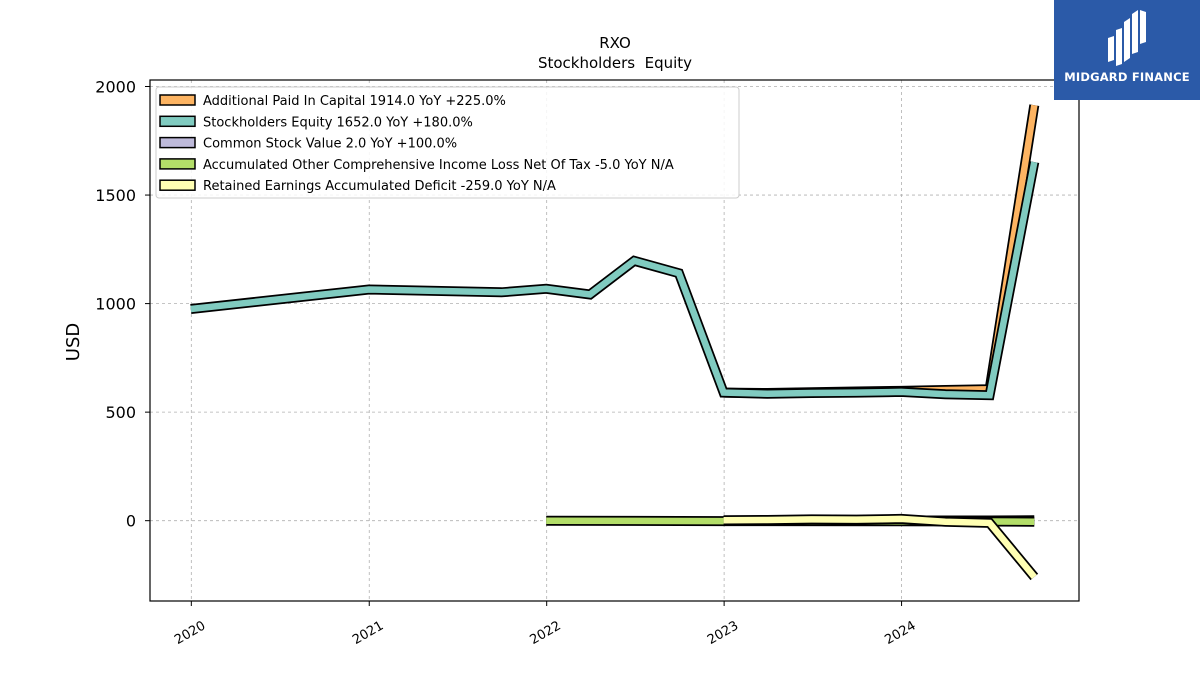  I want to click on legend-label: Stockholders Equity 1652.0 YoY +180.0%, so click(338, 122).